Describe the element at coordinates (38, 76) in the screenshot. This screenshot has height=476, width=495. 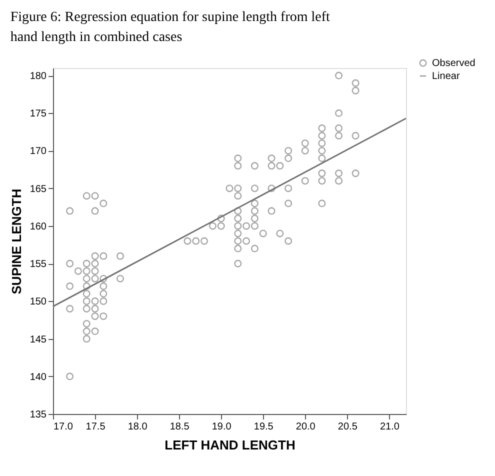
I see `y-tick-label: 180` at that location.